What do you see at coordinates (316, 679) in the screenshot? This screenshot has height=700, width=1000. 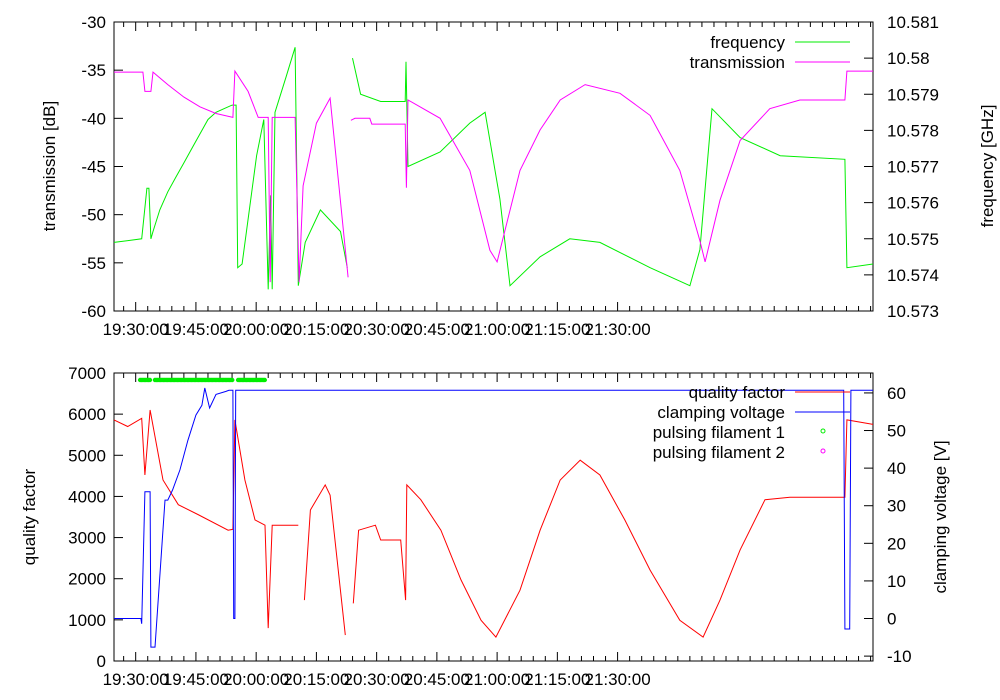 I see `bottom-x-tick-label: 20:15:00` at bounding box center [316, 679].